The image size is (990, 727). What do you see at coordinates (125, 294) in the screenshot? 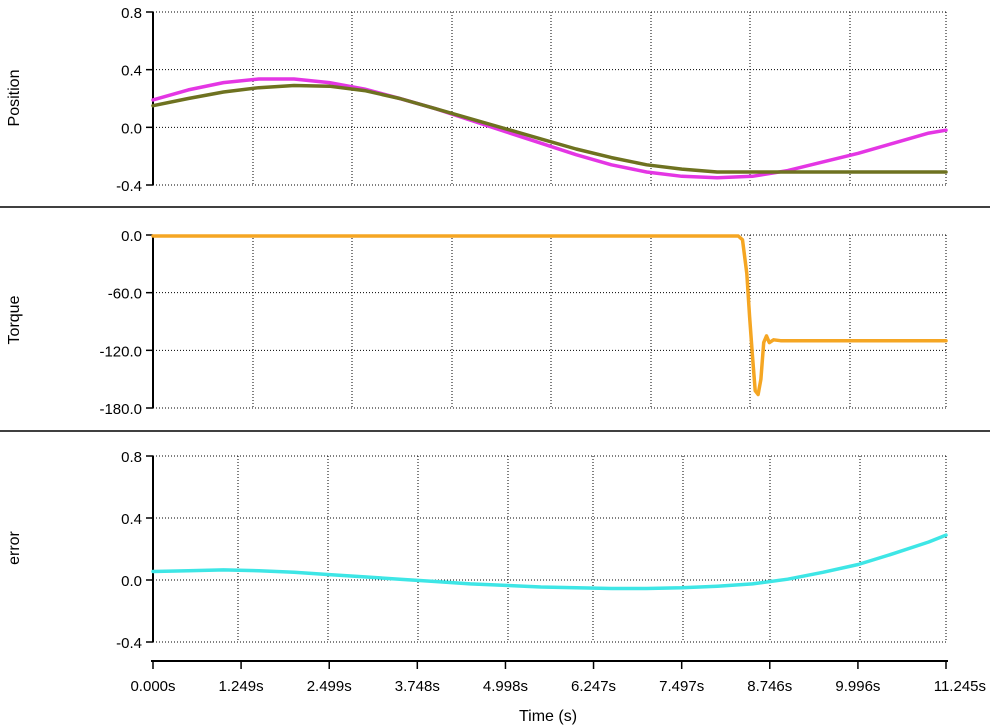
I see `y-tick-label: -60.0` at bounding box center [125, 294].